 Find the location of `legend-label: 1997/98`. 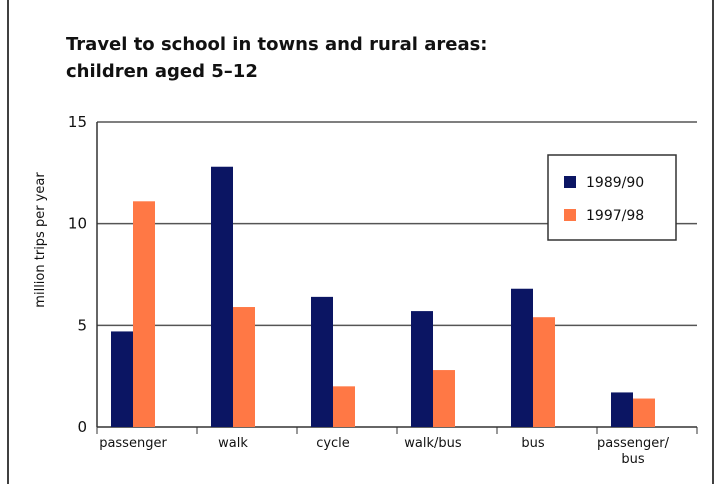

legend-label: 1997/98 is located at coordinates (615, 216).